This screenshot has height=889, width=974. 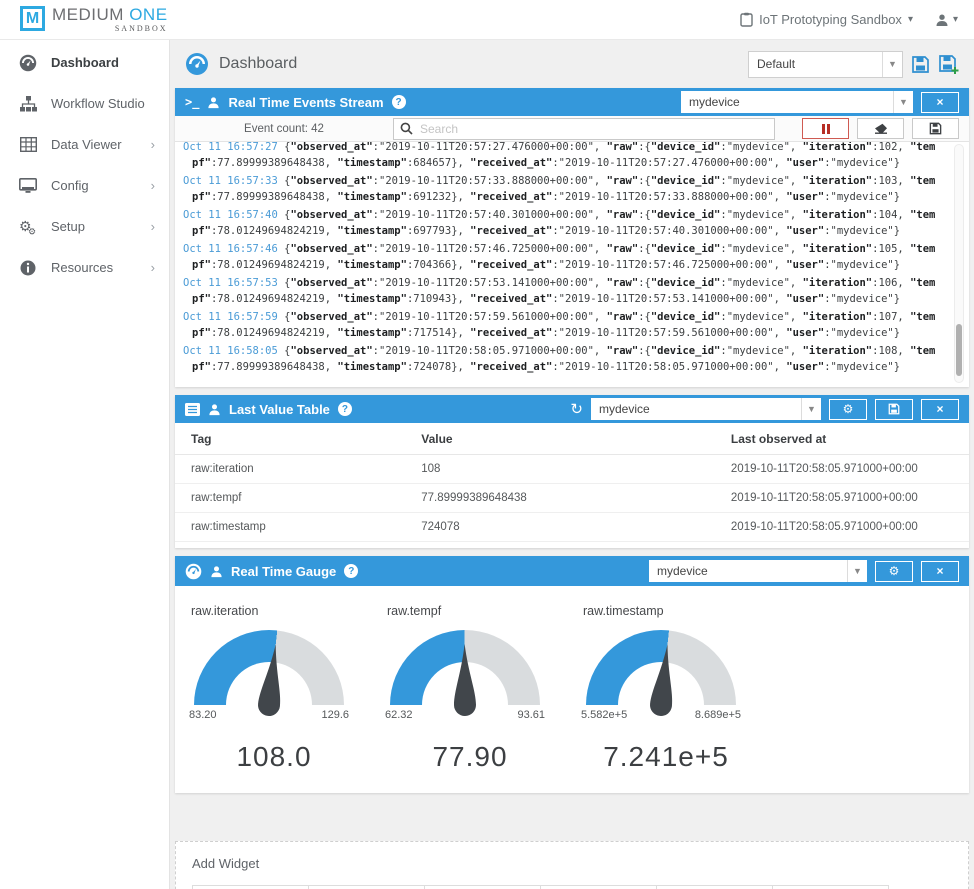 What do you see at coordinates (290, 469) in the screenshot?
I see `table-cell: raw:iteration` at bounding box center [290, 469].